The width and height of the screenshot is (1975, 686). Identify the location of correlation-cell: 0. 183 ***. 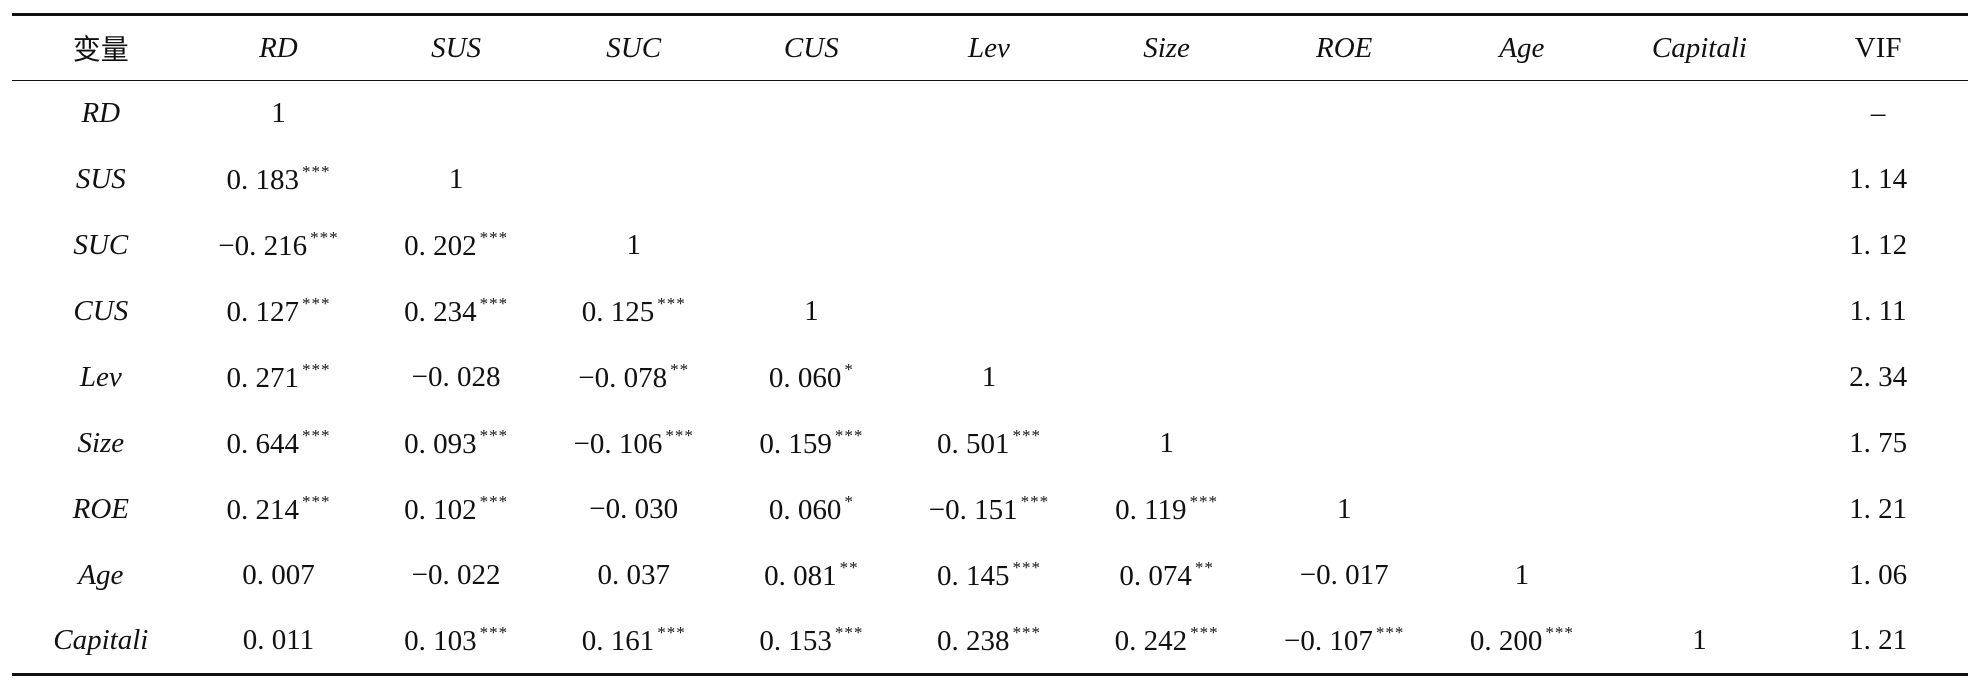
(279, 180).